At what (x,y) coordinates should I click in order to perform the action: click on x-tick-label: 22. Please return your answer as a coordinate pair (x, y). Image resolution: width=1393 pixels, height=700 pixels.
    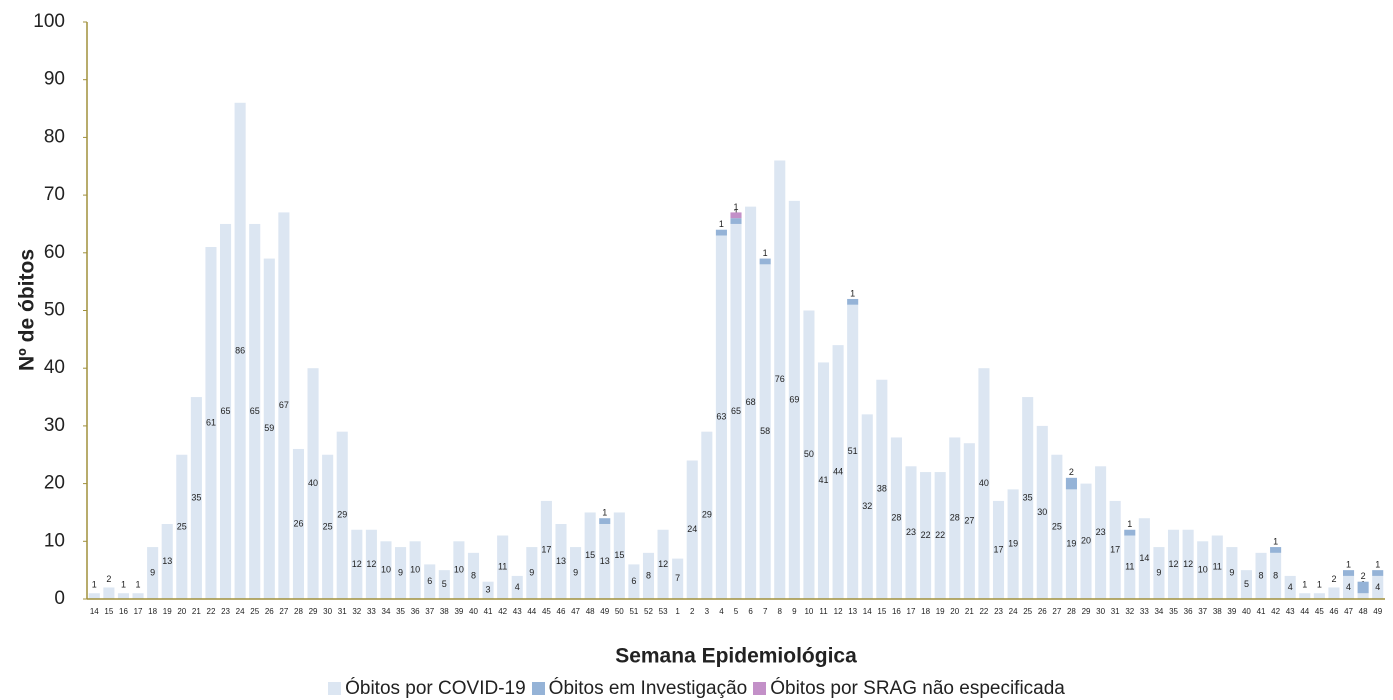
    Looking at the image, I should click on (211, 611).